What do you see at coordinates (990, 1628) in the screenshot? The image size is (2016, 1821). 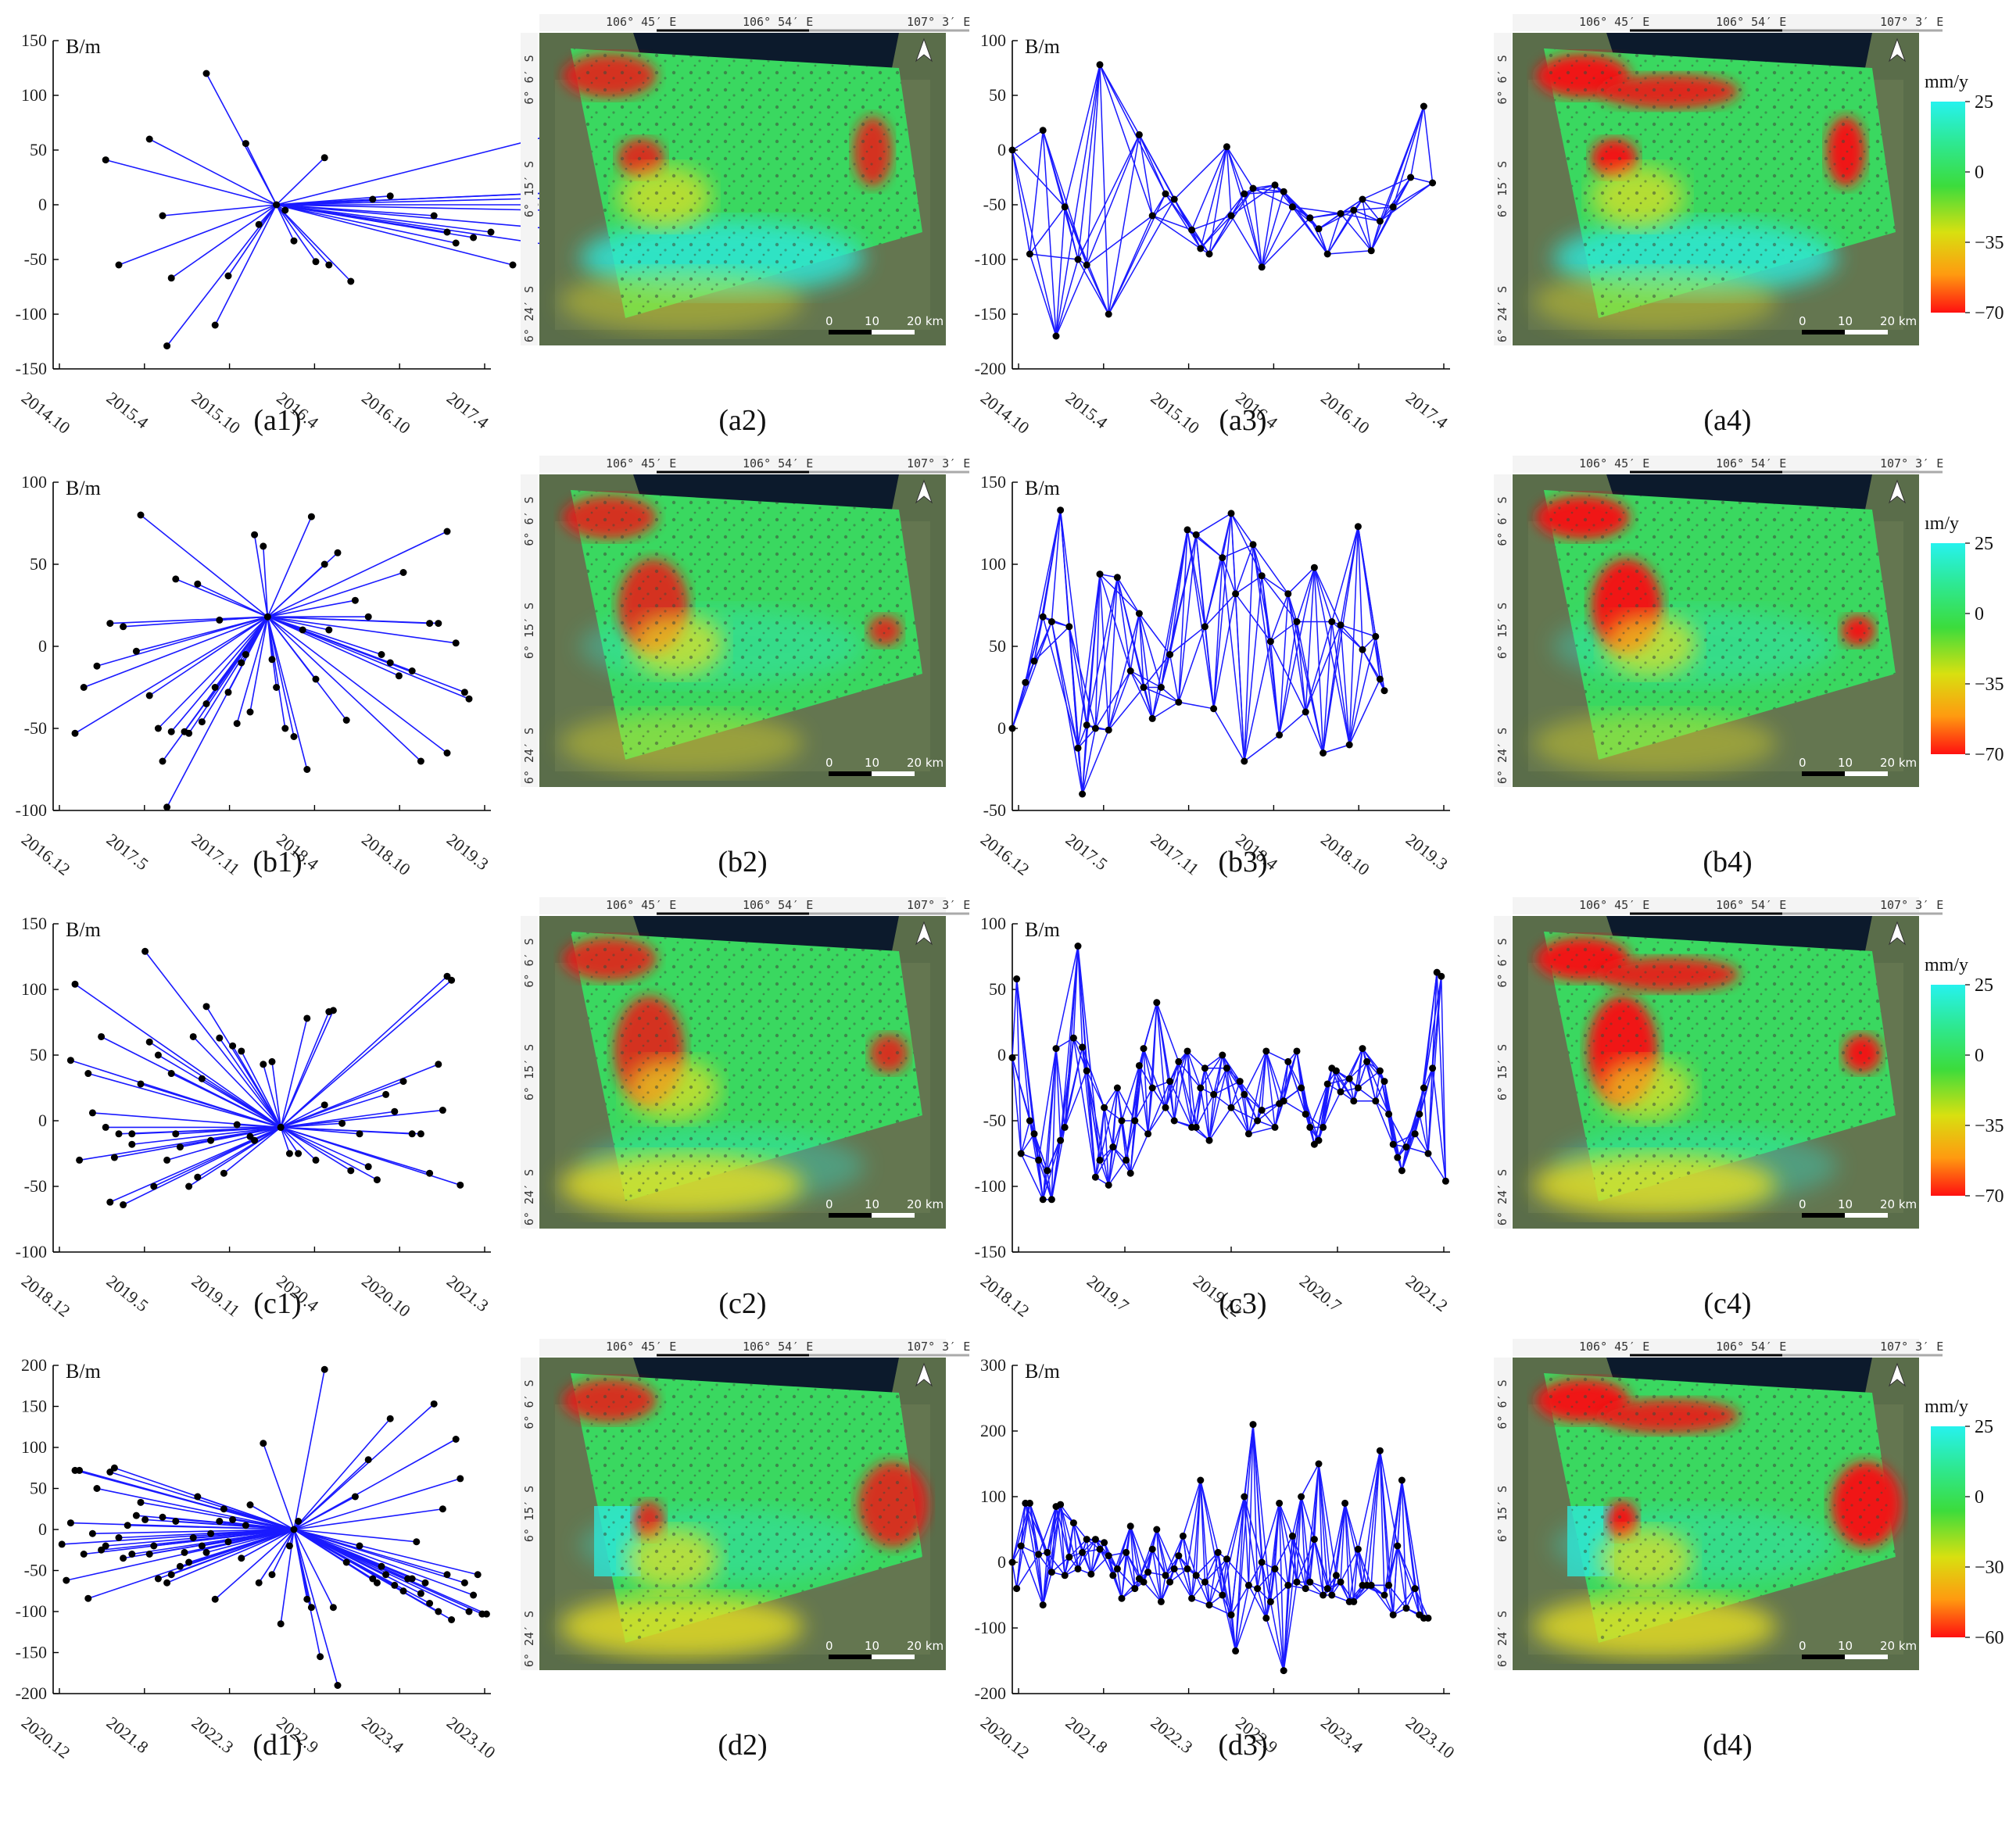 I see `y-tick-label: -100` at bounding box center [990, 1628].